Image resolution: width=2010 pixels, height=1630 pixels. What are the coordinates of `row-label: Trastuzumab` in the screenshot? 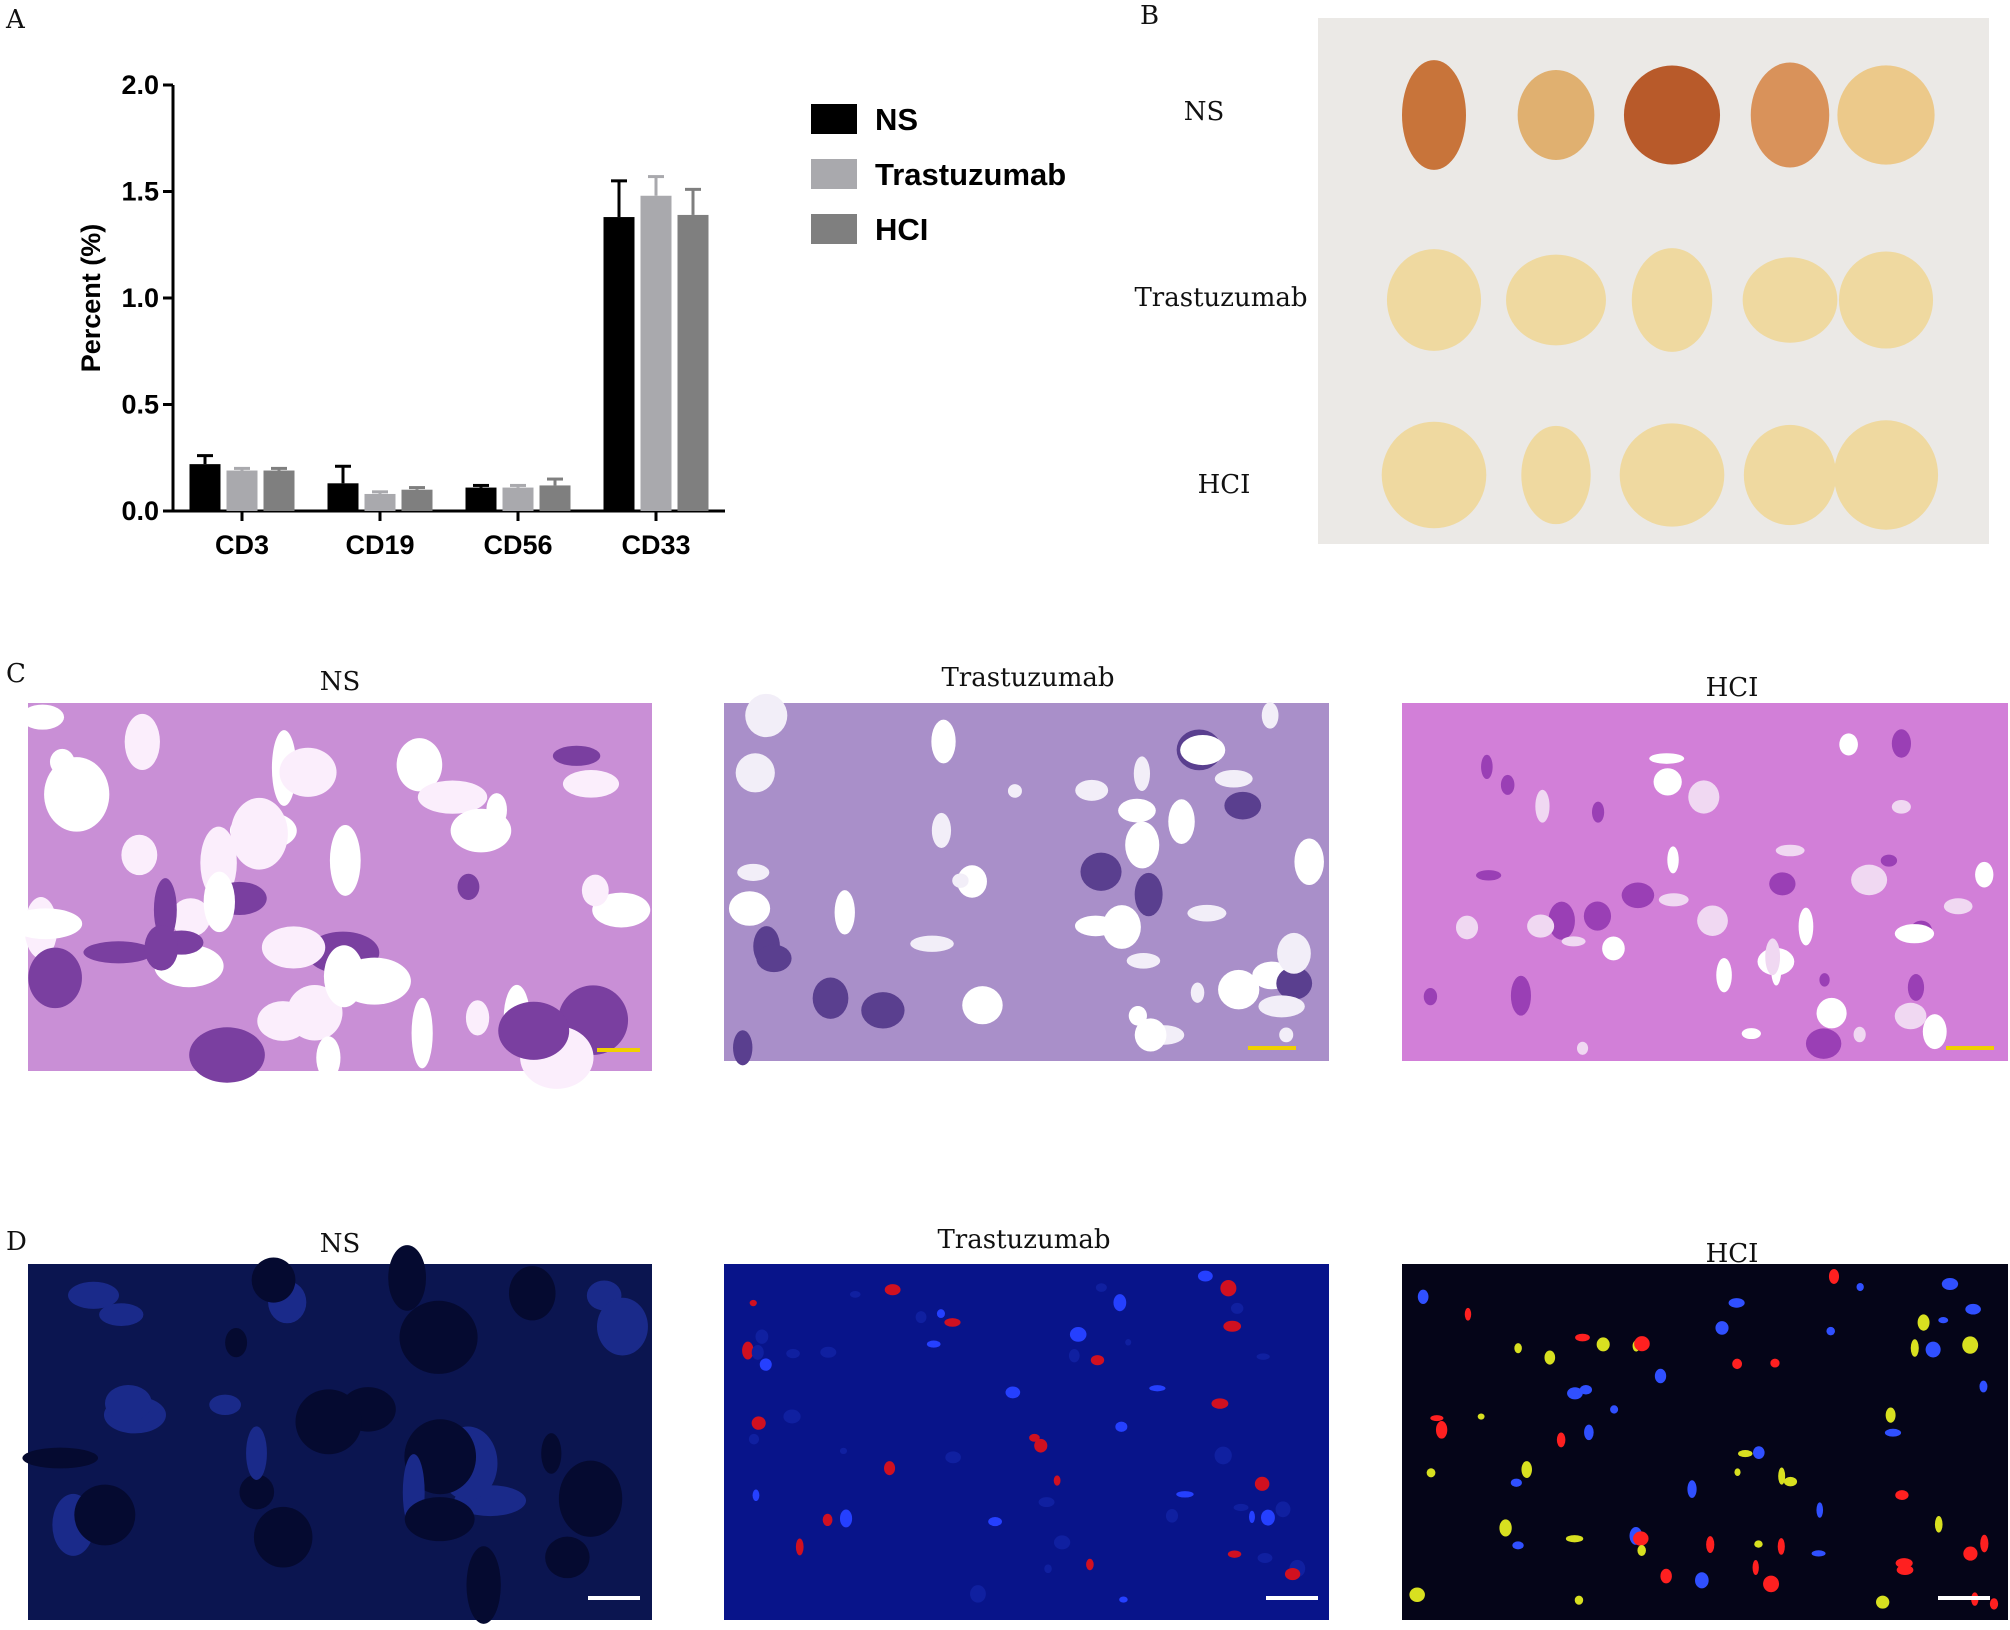 It's located at (1220, 298).